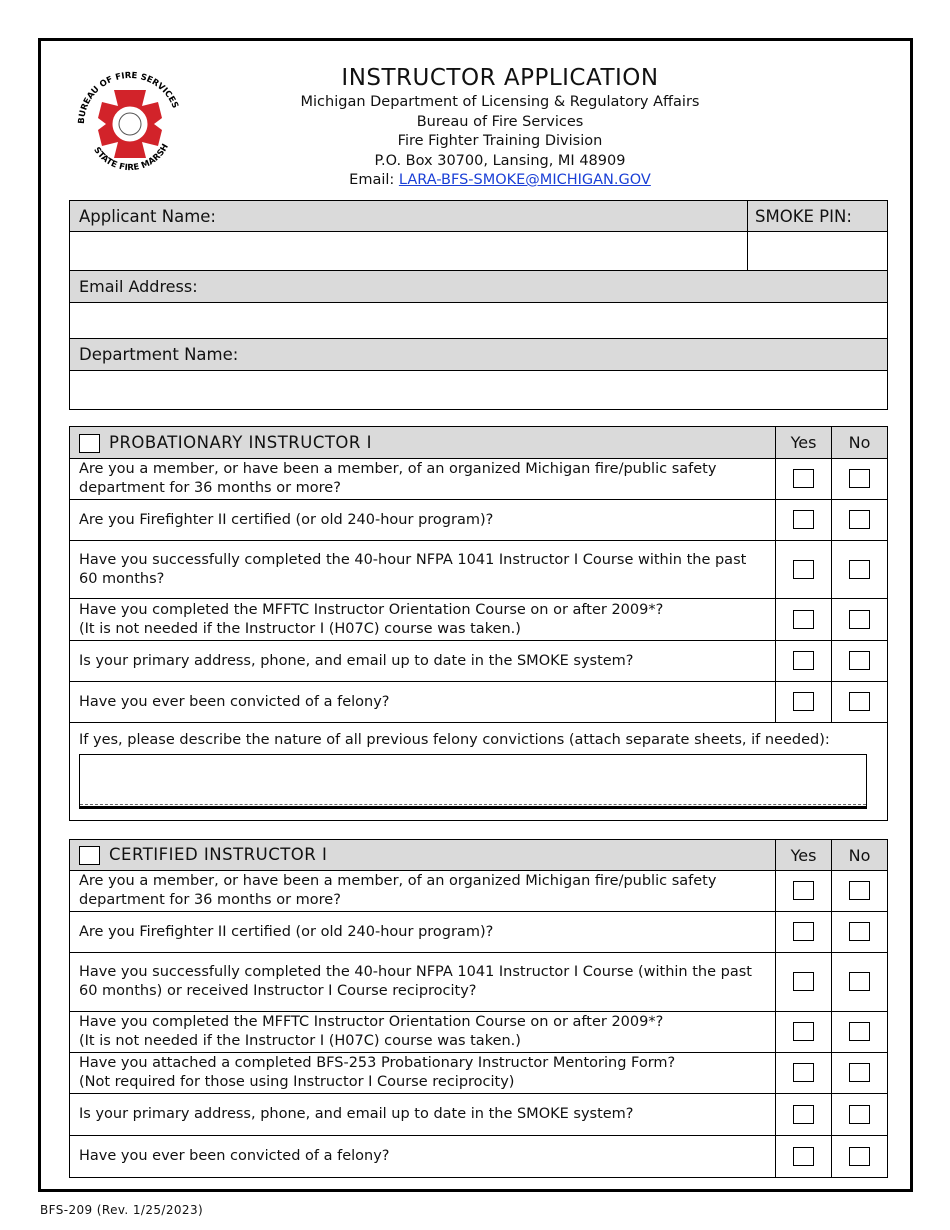 Image resolution: width=950 pixels, height=1230 pixels. Describe the element at coordinates (478, 320) in the screenshot. I see `email-address-field` at that location.